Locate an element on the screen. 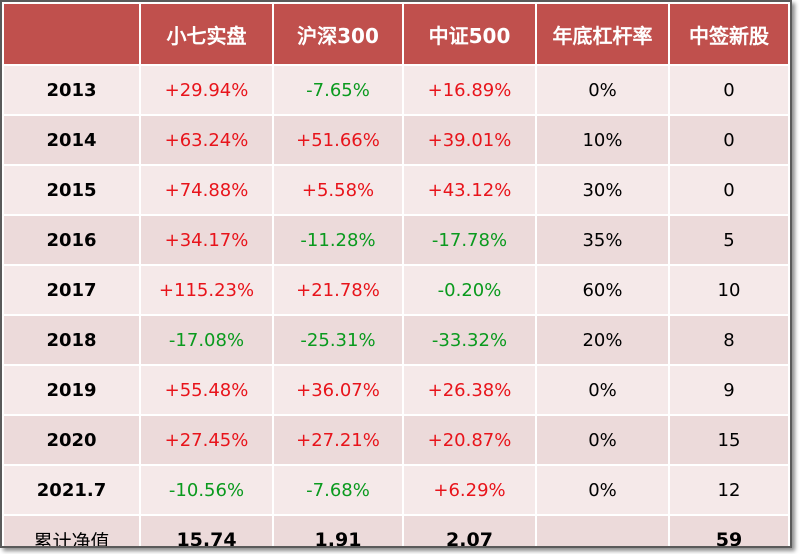 The width and height of the screenshot is (800, 554). header-corner is located at coordinates (71, 34).